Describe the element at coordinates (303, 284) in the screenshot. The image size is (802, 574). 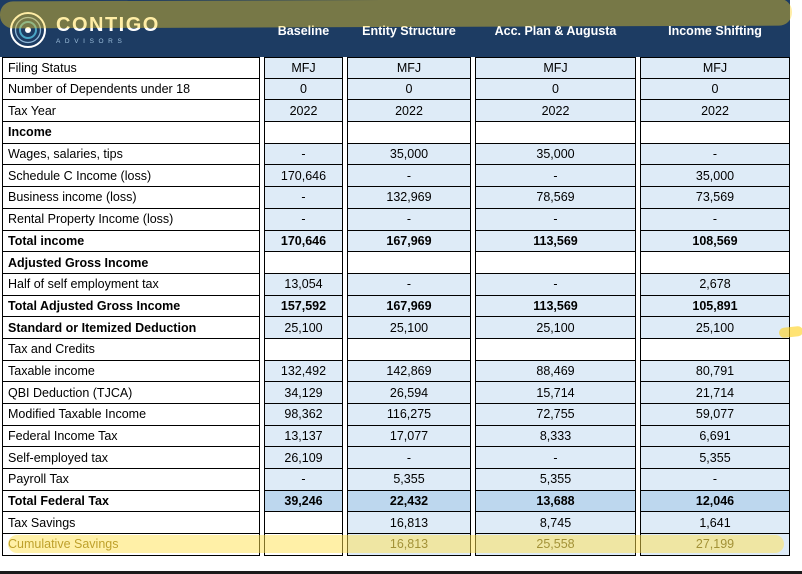
I see `cell-value: 13,054` at that location.